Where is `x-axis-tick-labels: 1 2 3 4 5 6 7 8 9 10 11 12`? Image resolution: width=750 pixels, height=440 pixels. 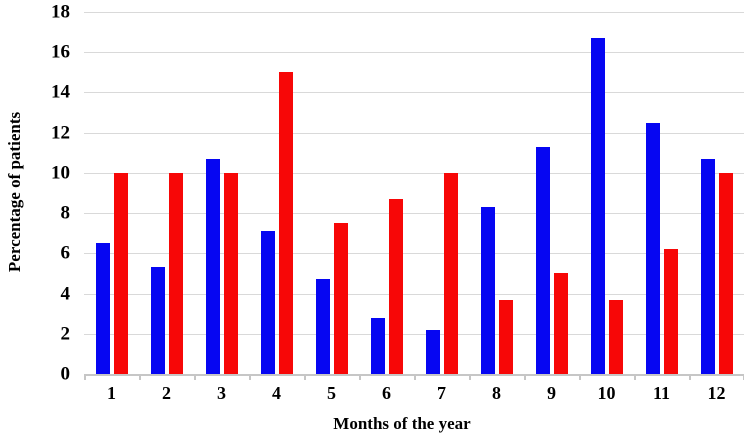
x-axis-tick-labels: 1 2 3 4 5 6 7 8 9 10 11 12 is located at coordinates (414, 396).